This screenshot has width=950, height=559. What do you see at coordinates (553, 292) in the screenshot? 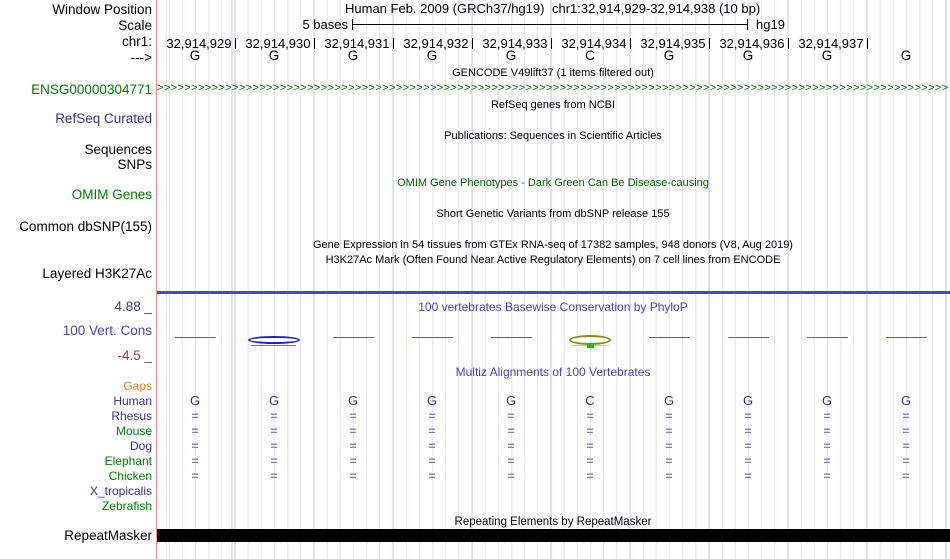
I see `h3k27ac-signal-line` at bounding box center [553, 292].